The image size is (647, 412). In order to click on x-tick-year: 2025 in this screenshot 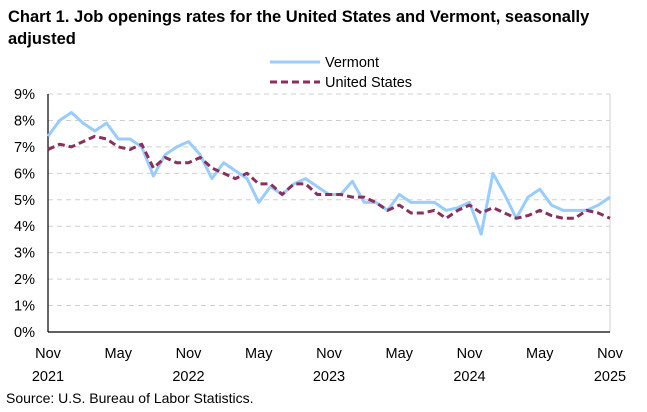, I will do `click(610, 377)`.